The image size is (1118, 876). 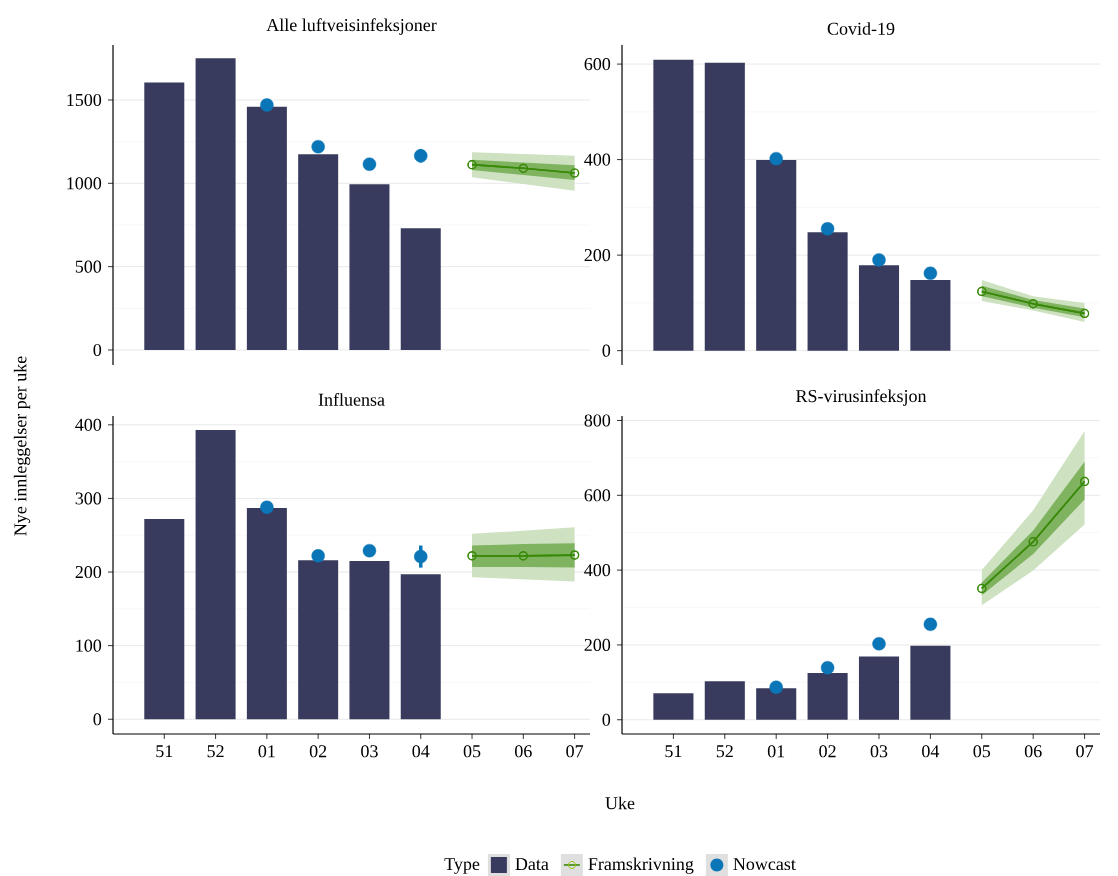 I want to click on x-axis-title: Uke, so click(x=620, y=803).